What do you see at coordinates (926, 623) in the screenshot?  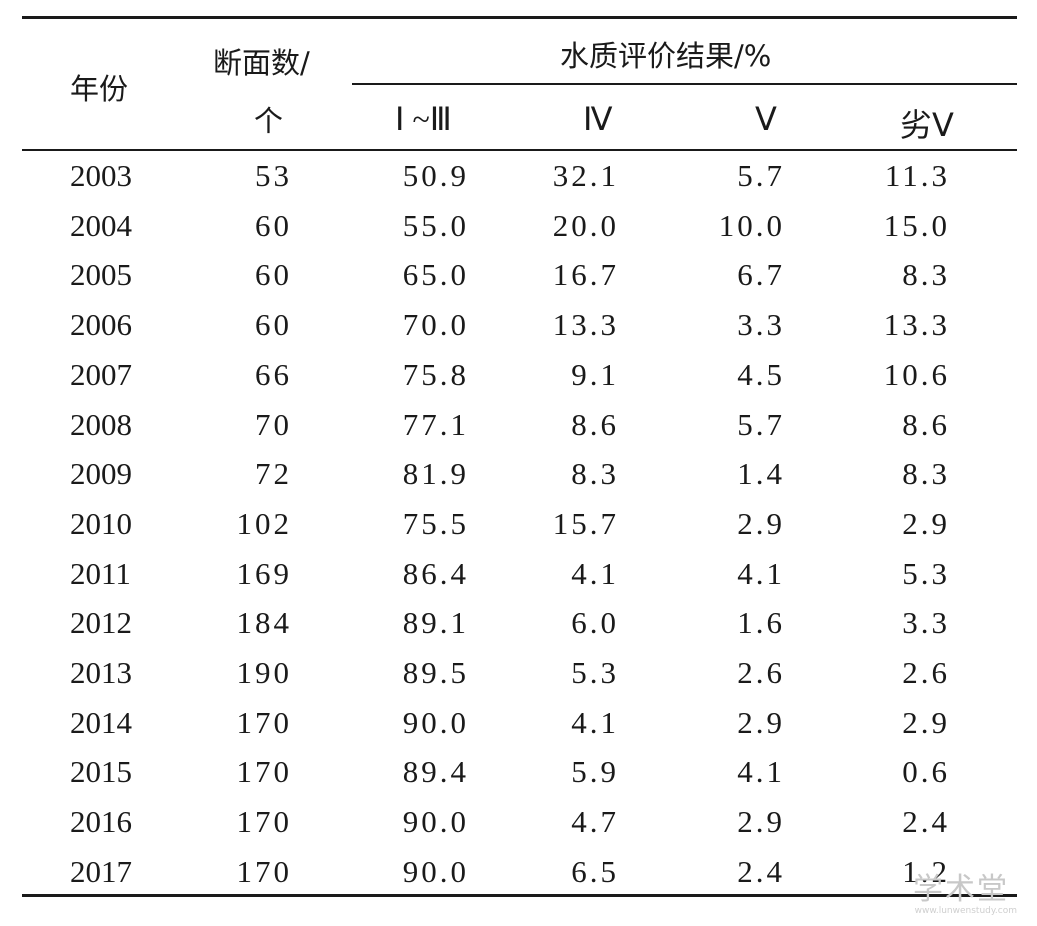 I see `class-worse-5-cell: 3.3` at bounding box center [926, 623].